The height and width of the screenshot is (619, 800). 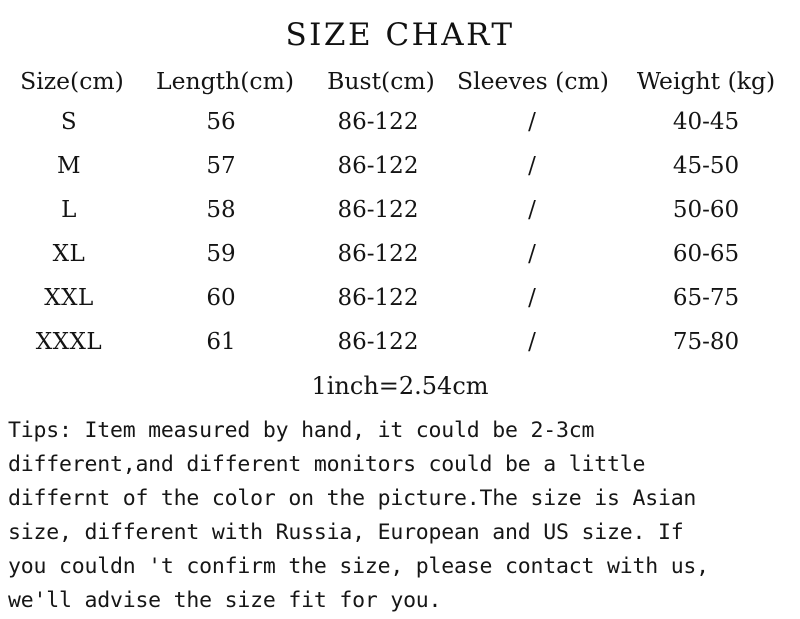 I want to click on tips-line: we'll advise the size fit for you., so click(x=225, y=600).